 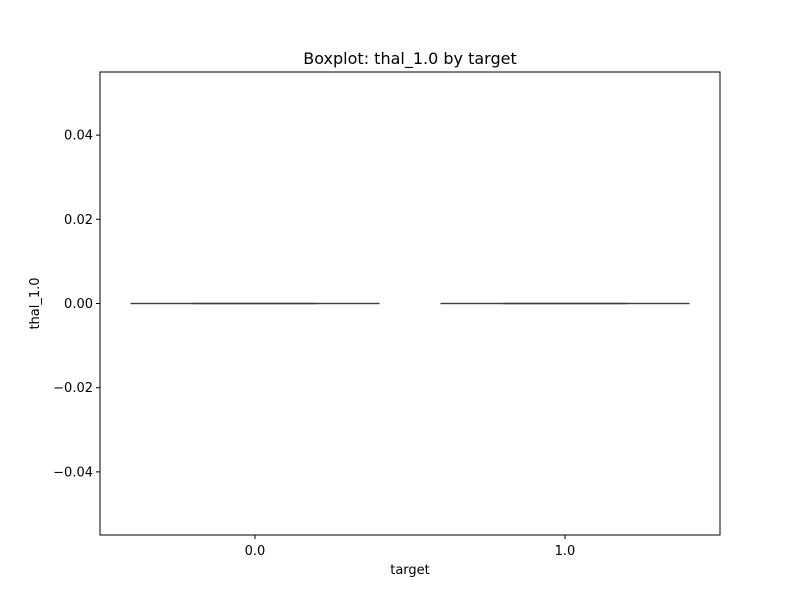 What do you see at coordinates (73, 472) in the screenshot?
I see `y-tick-label: −0.04` at bounding box center [73, 472].